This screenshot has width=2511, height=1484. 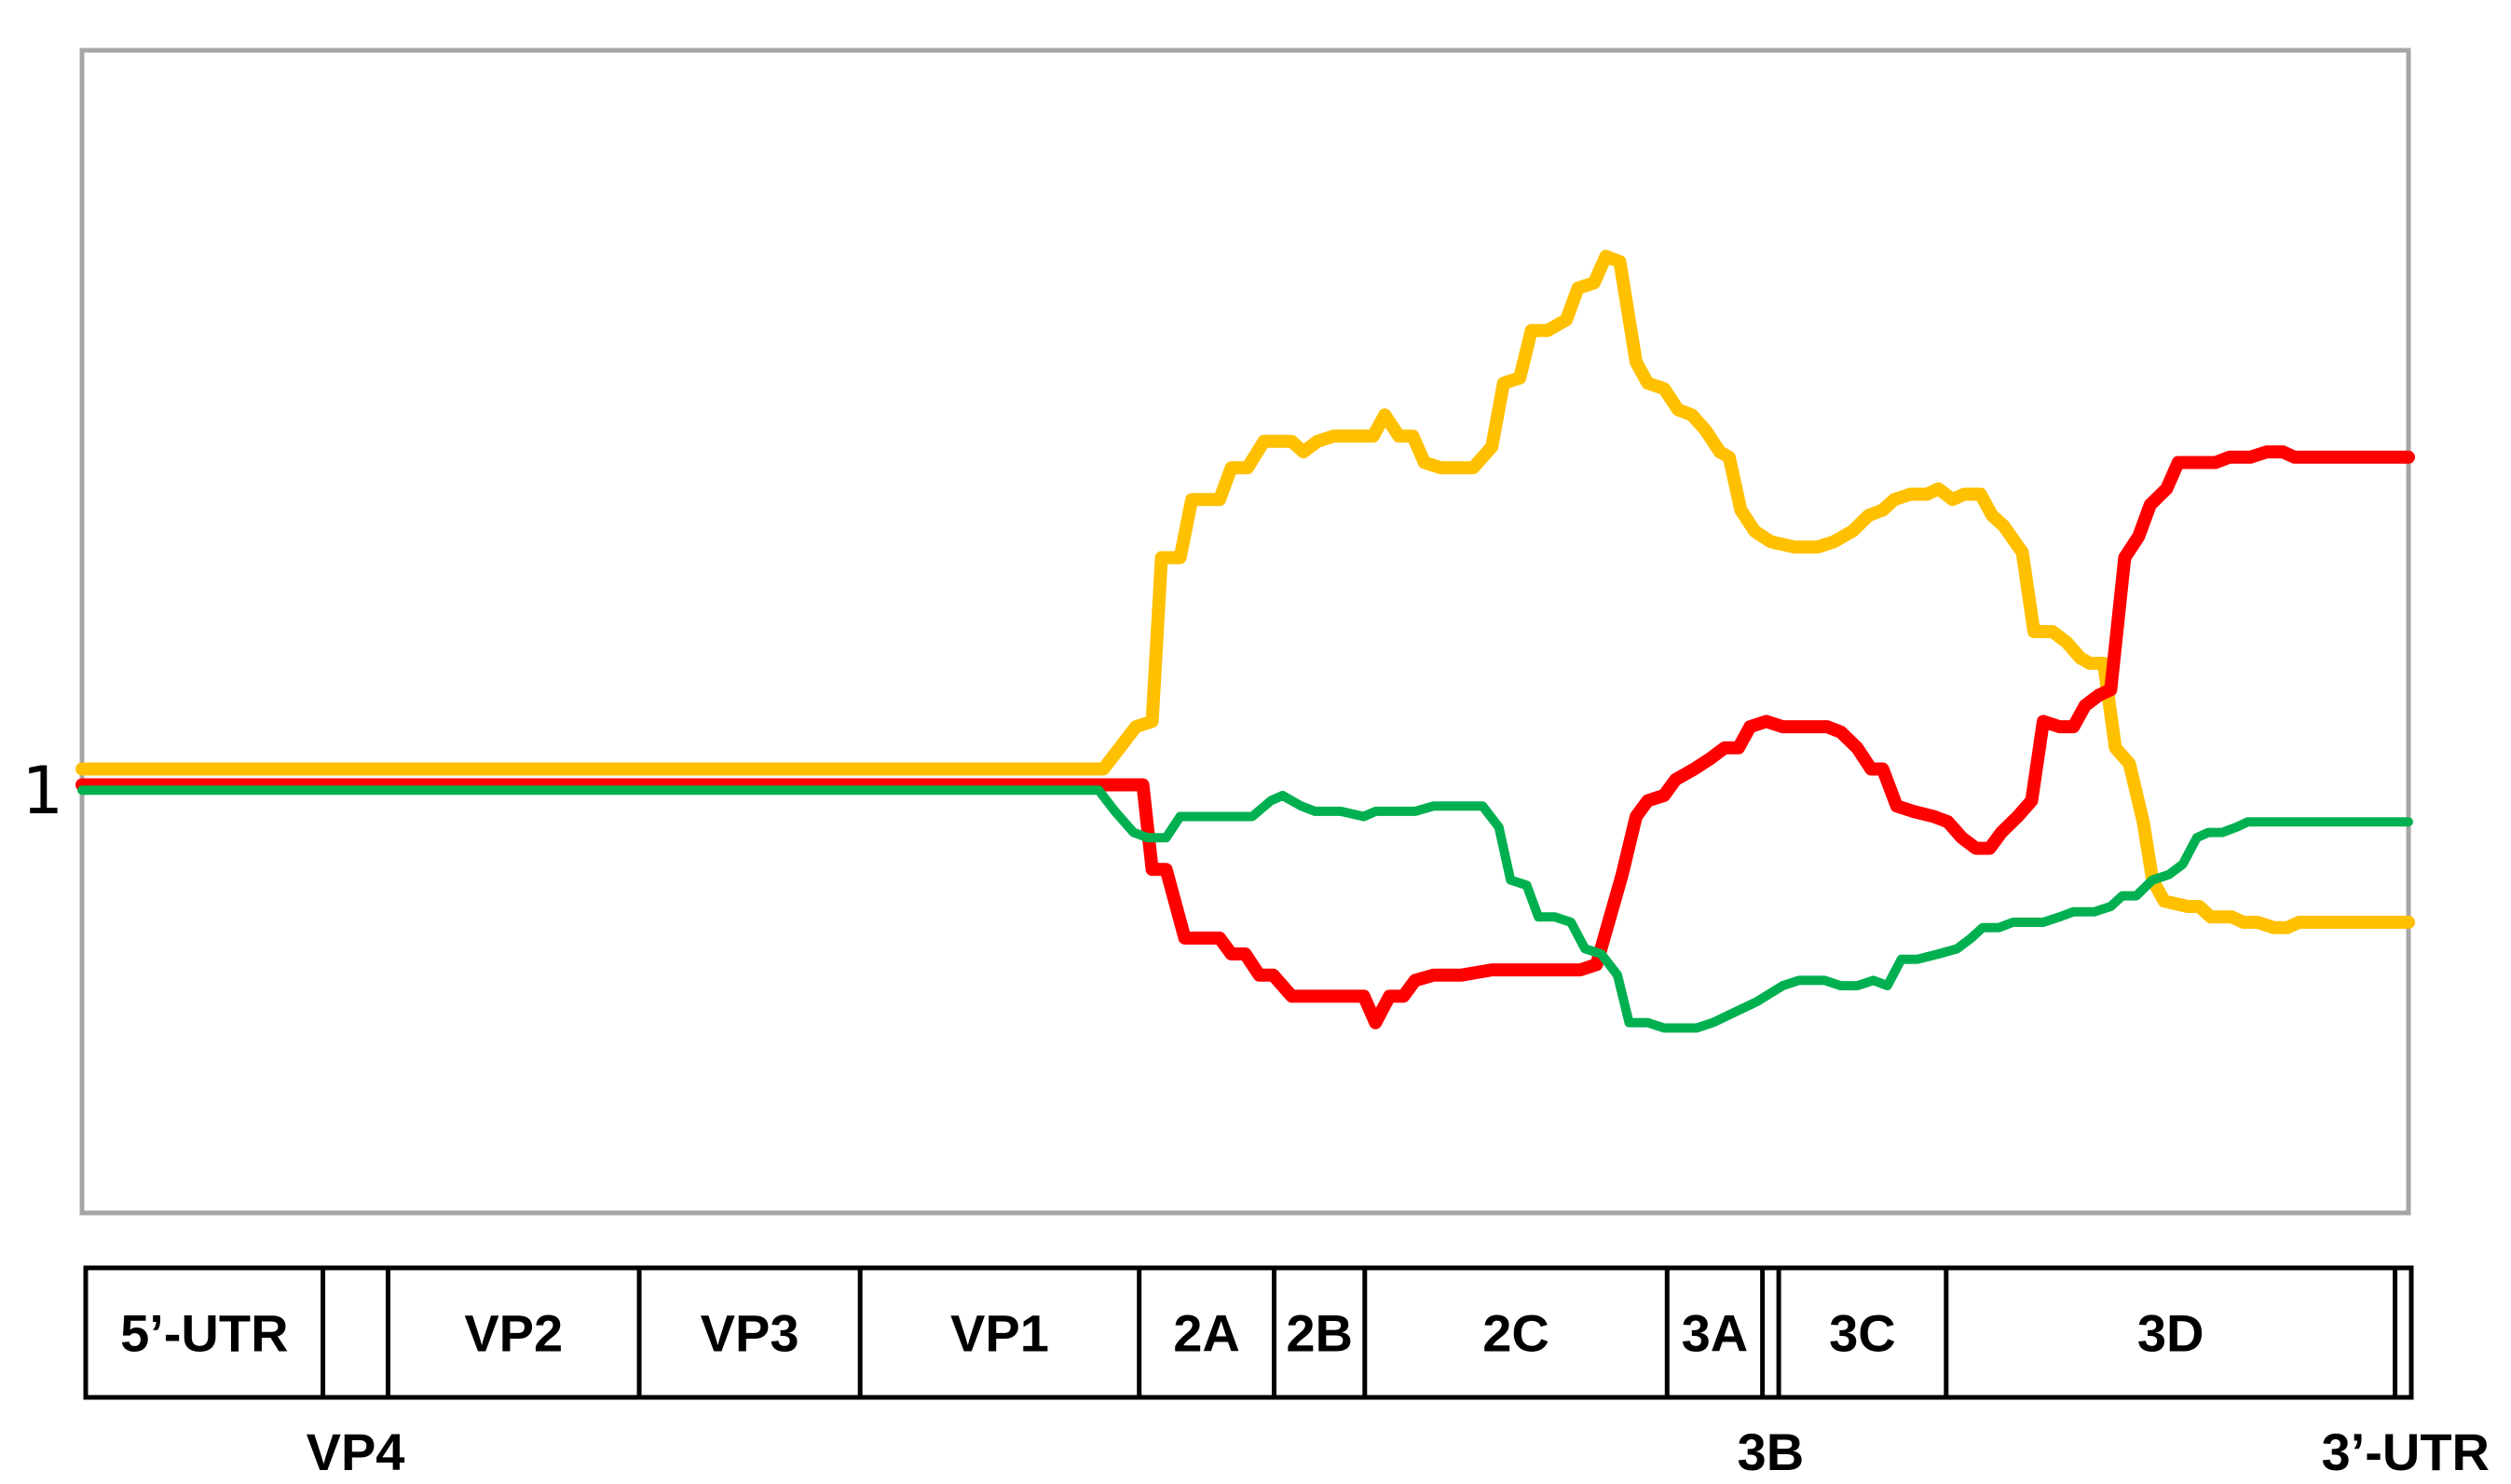 I want to click on segment-label-2a: 2A, so click(x=1207, y=1334).